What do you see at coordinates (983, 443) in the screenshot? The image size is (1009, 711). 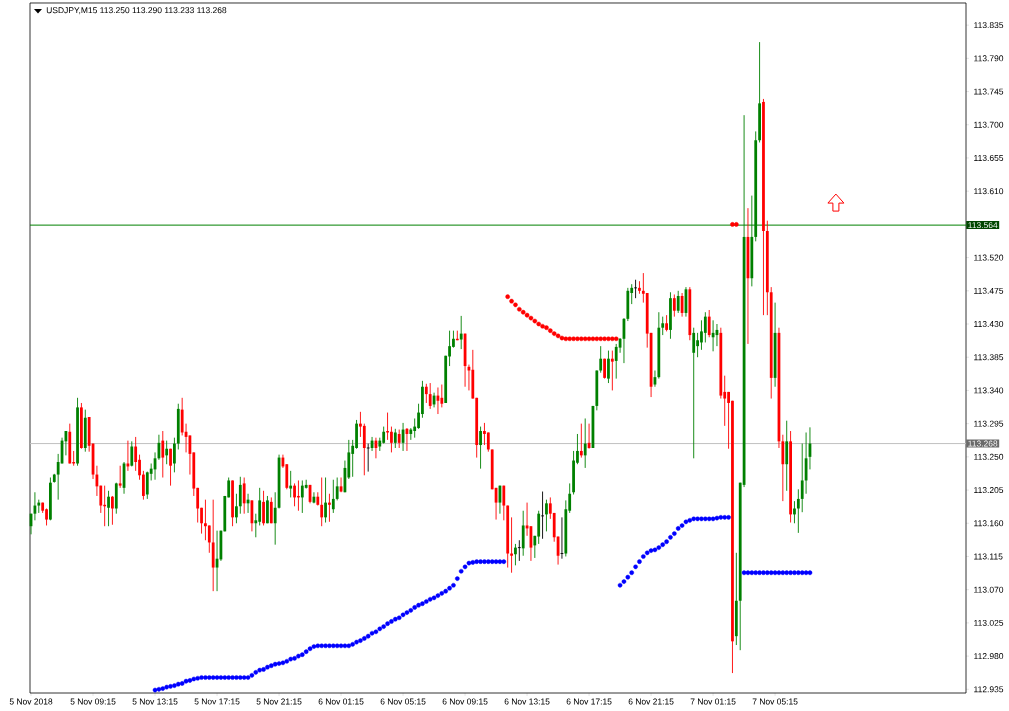 I see `ref-line-label: 113.268` at bounding box center [983, 443].